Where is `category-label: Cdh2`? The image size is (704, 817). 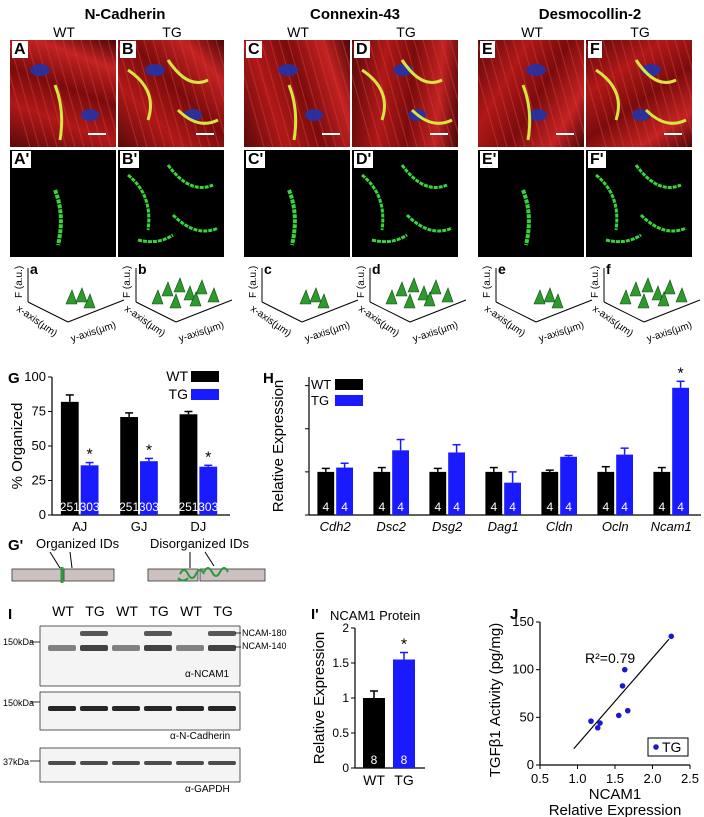
category-label: Cdh2 is located at coordinates (336, 526).